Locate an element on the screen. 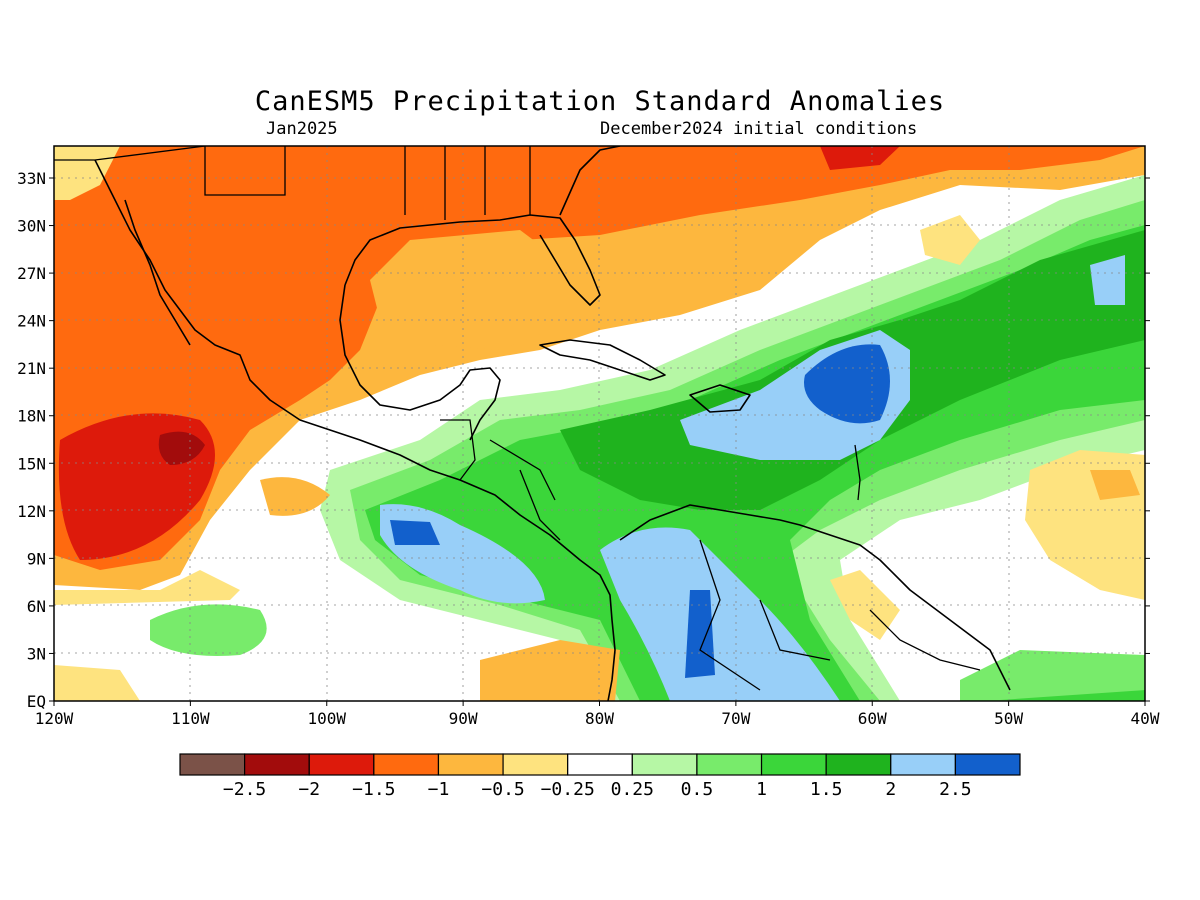  lon-tick-label: 80W is located at coordinates (599, 718).